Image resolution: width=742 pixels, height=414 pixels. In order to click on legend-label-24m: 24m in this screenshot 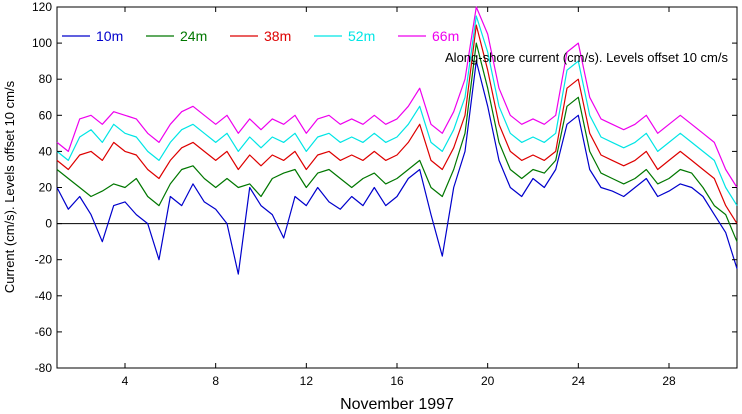, I will do `click(193, 36)`.